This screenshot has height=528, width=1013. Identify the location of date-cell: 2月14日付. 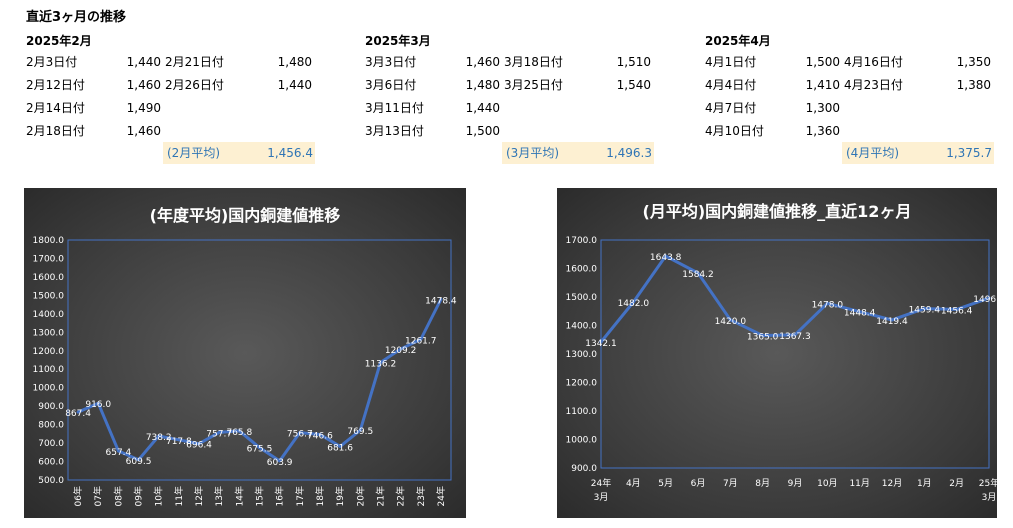
(55, 108).